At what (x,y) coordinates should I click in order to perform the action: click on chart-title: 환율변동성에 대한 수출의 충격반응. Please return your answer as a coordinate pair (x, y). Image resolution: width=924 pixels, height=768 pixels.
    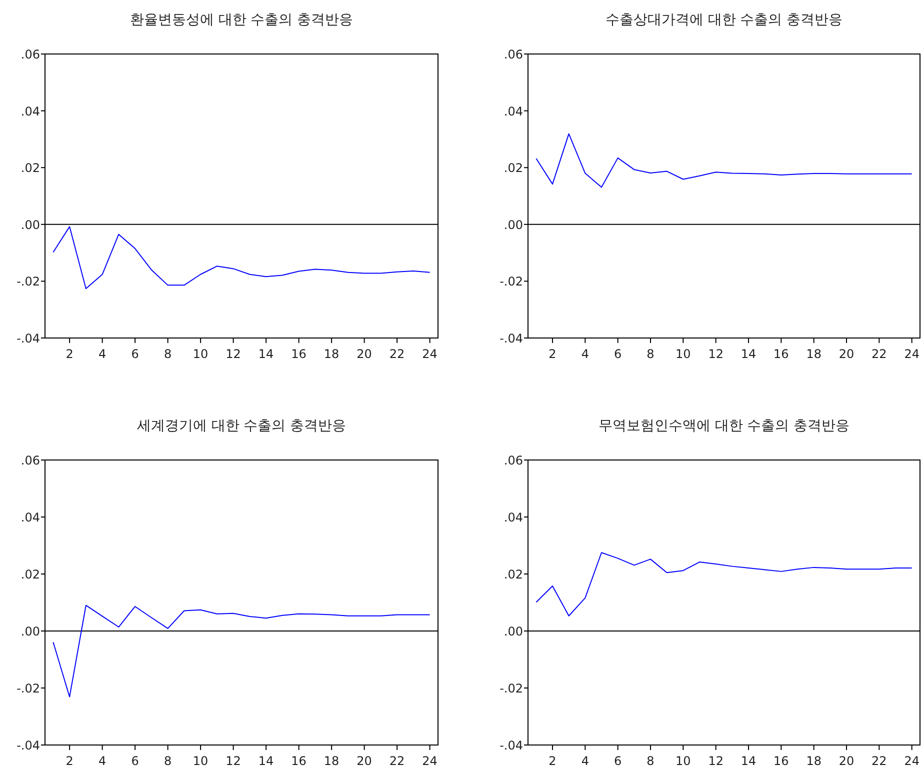
    Looking at the image, I should click on (242, 20).